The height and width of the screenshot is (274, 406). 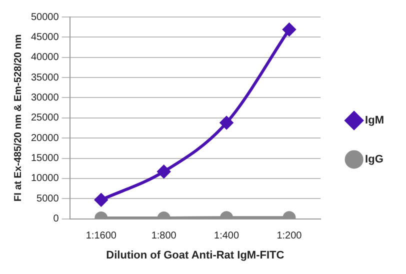 What do you see at coordinates (227, 236) in the screenshot?
I see `x-tick-label: 1:400` at bounding box center [227, 236].